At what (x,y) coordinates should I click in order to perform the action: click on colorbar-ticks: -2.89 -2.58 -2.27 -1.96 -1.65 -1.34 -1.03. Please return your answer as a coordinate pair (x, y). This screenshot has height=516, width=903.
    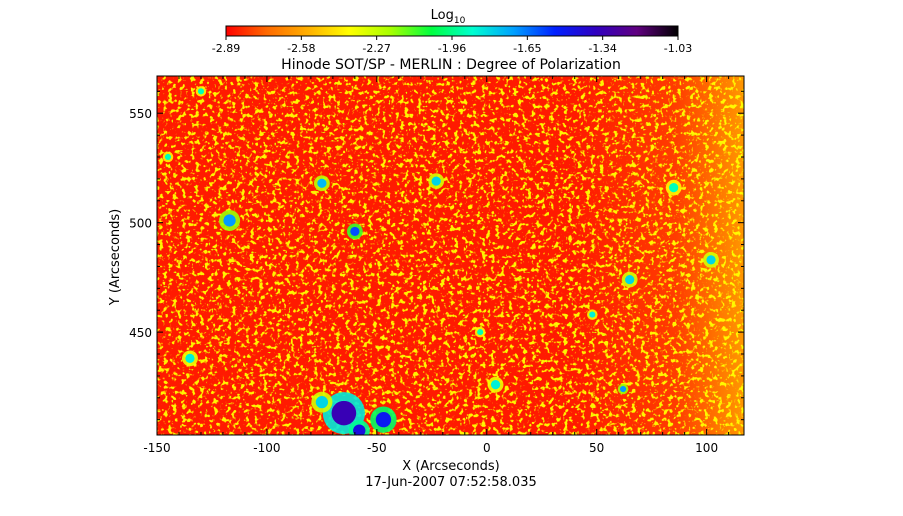
    Looking at the image, I should click on (452, 45).